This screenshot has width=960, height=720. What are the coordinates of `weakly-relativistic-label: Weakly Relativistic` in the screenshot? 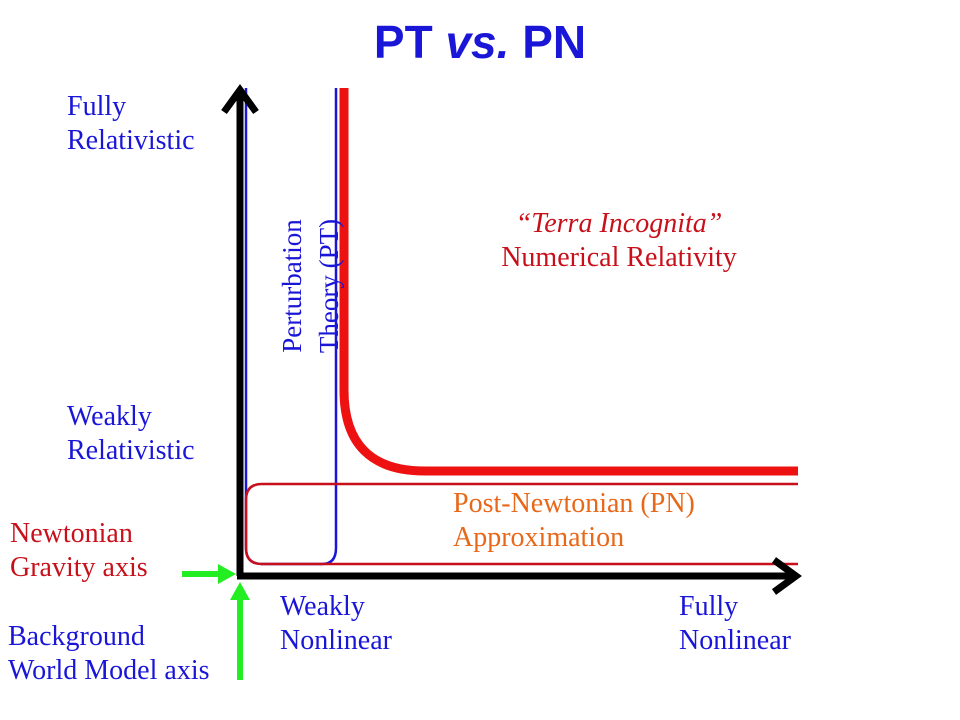 It's located at (131, 433).